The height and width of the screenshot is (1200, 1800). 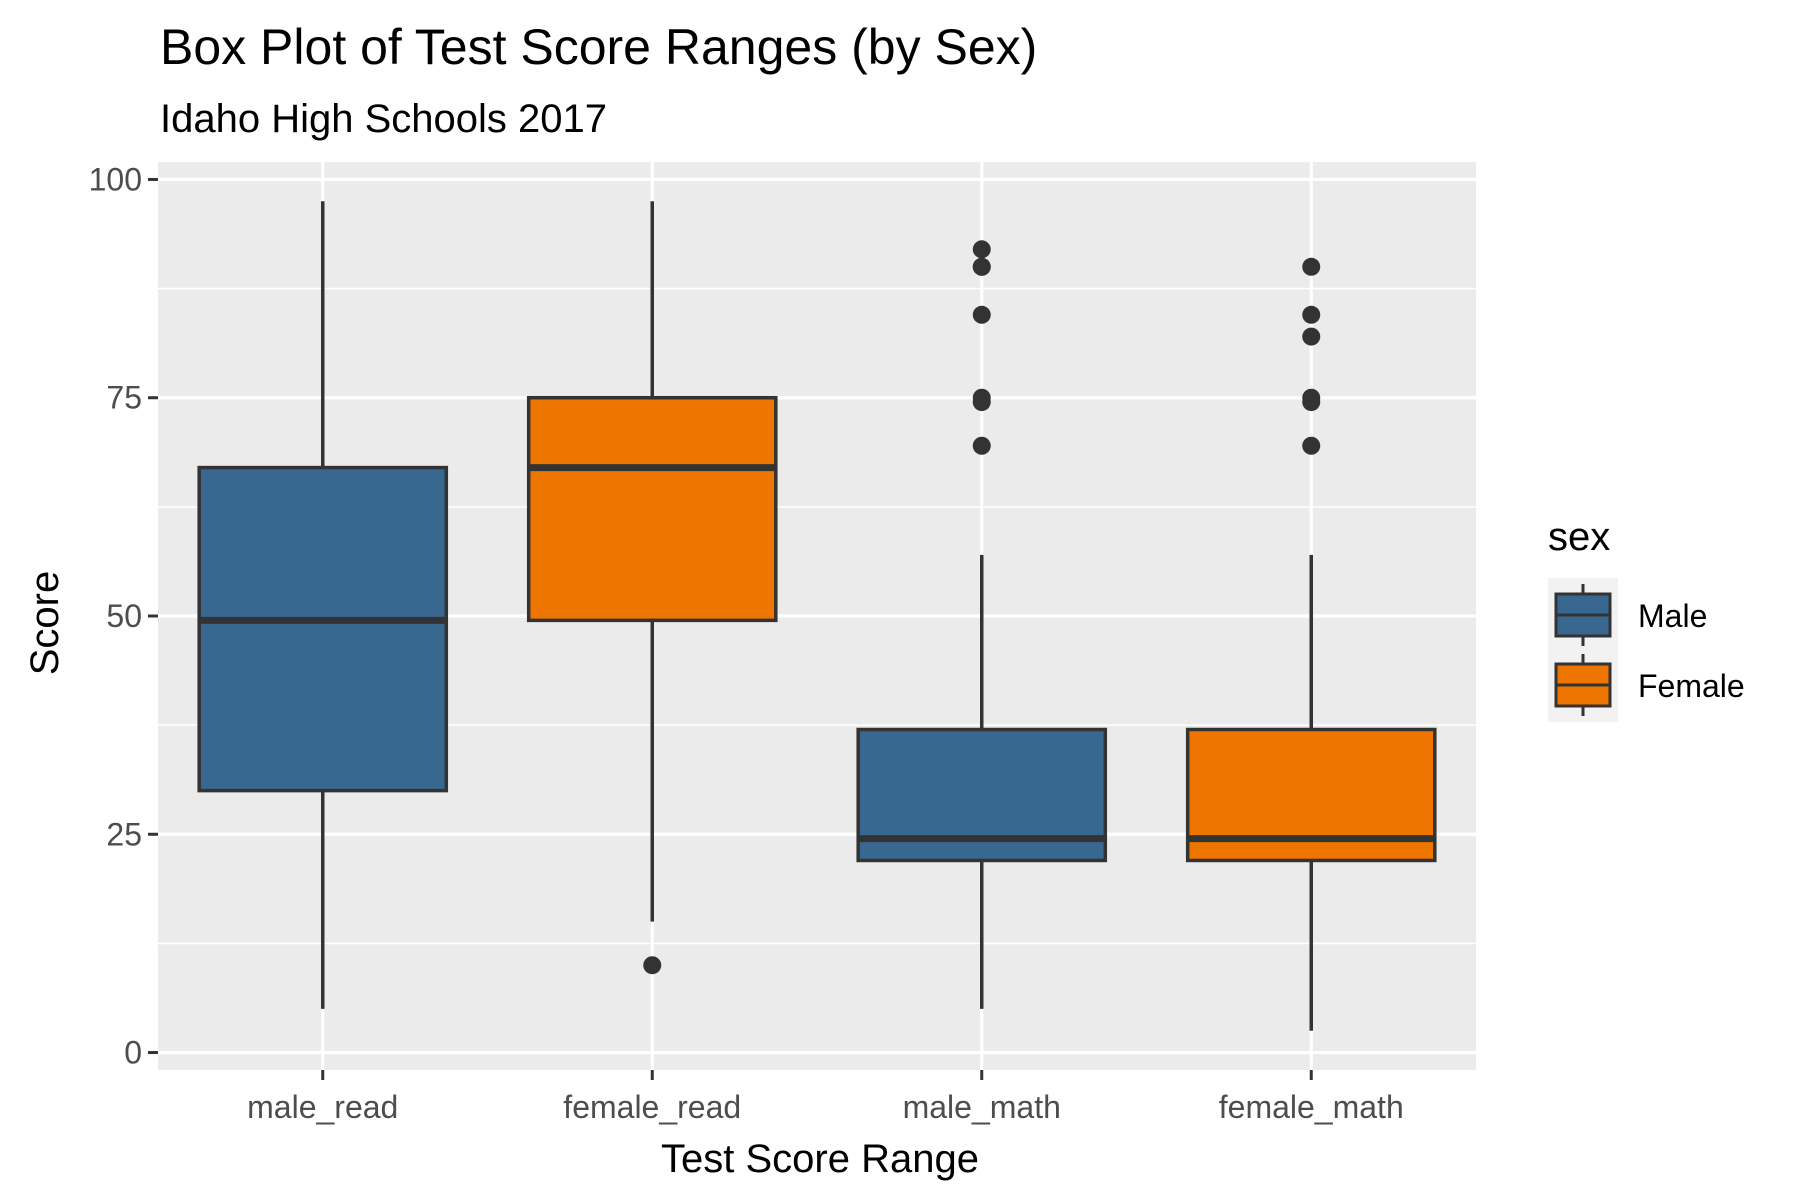 What do you see at coordinates (982, 624) in the screenshot?
I see `box-male_math` at bounding box center [982, 624].